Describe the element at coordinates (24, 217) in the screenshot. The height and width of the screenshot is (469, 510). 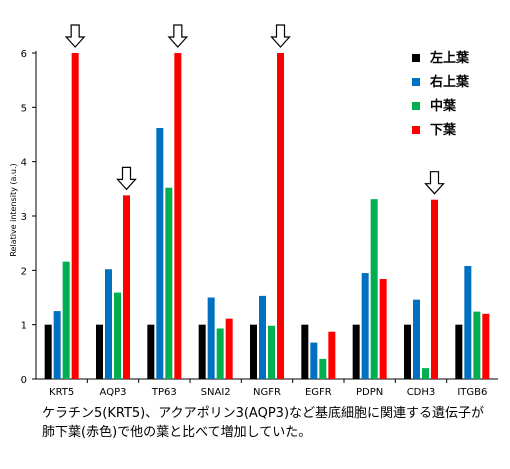
I see `y-tick-label: 3` at that location.